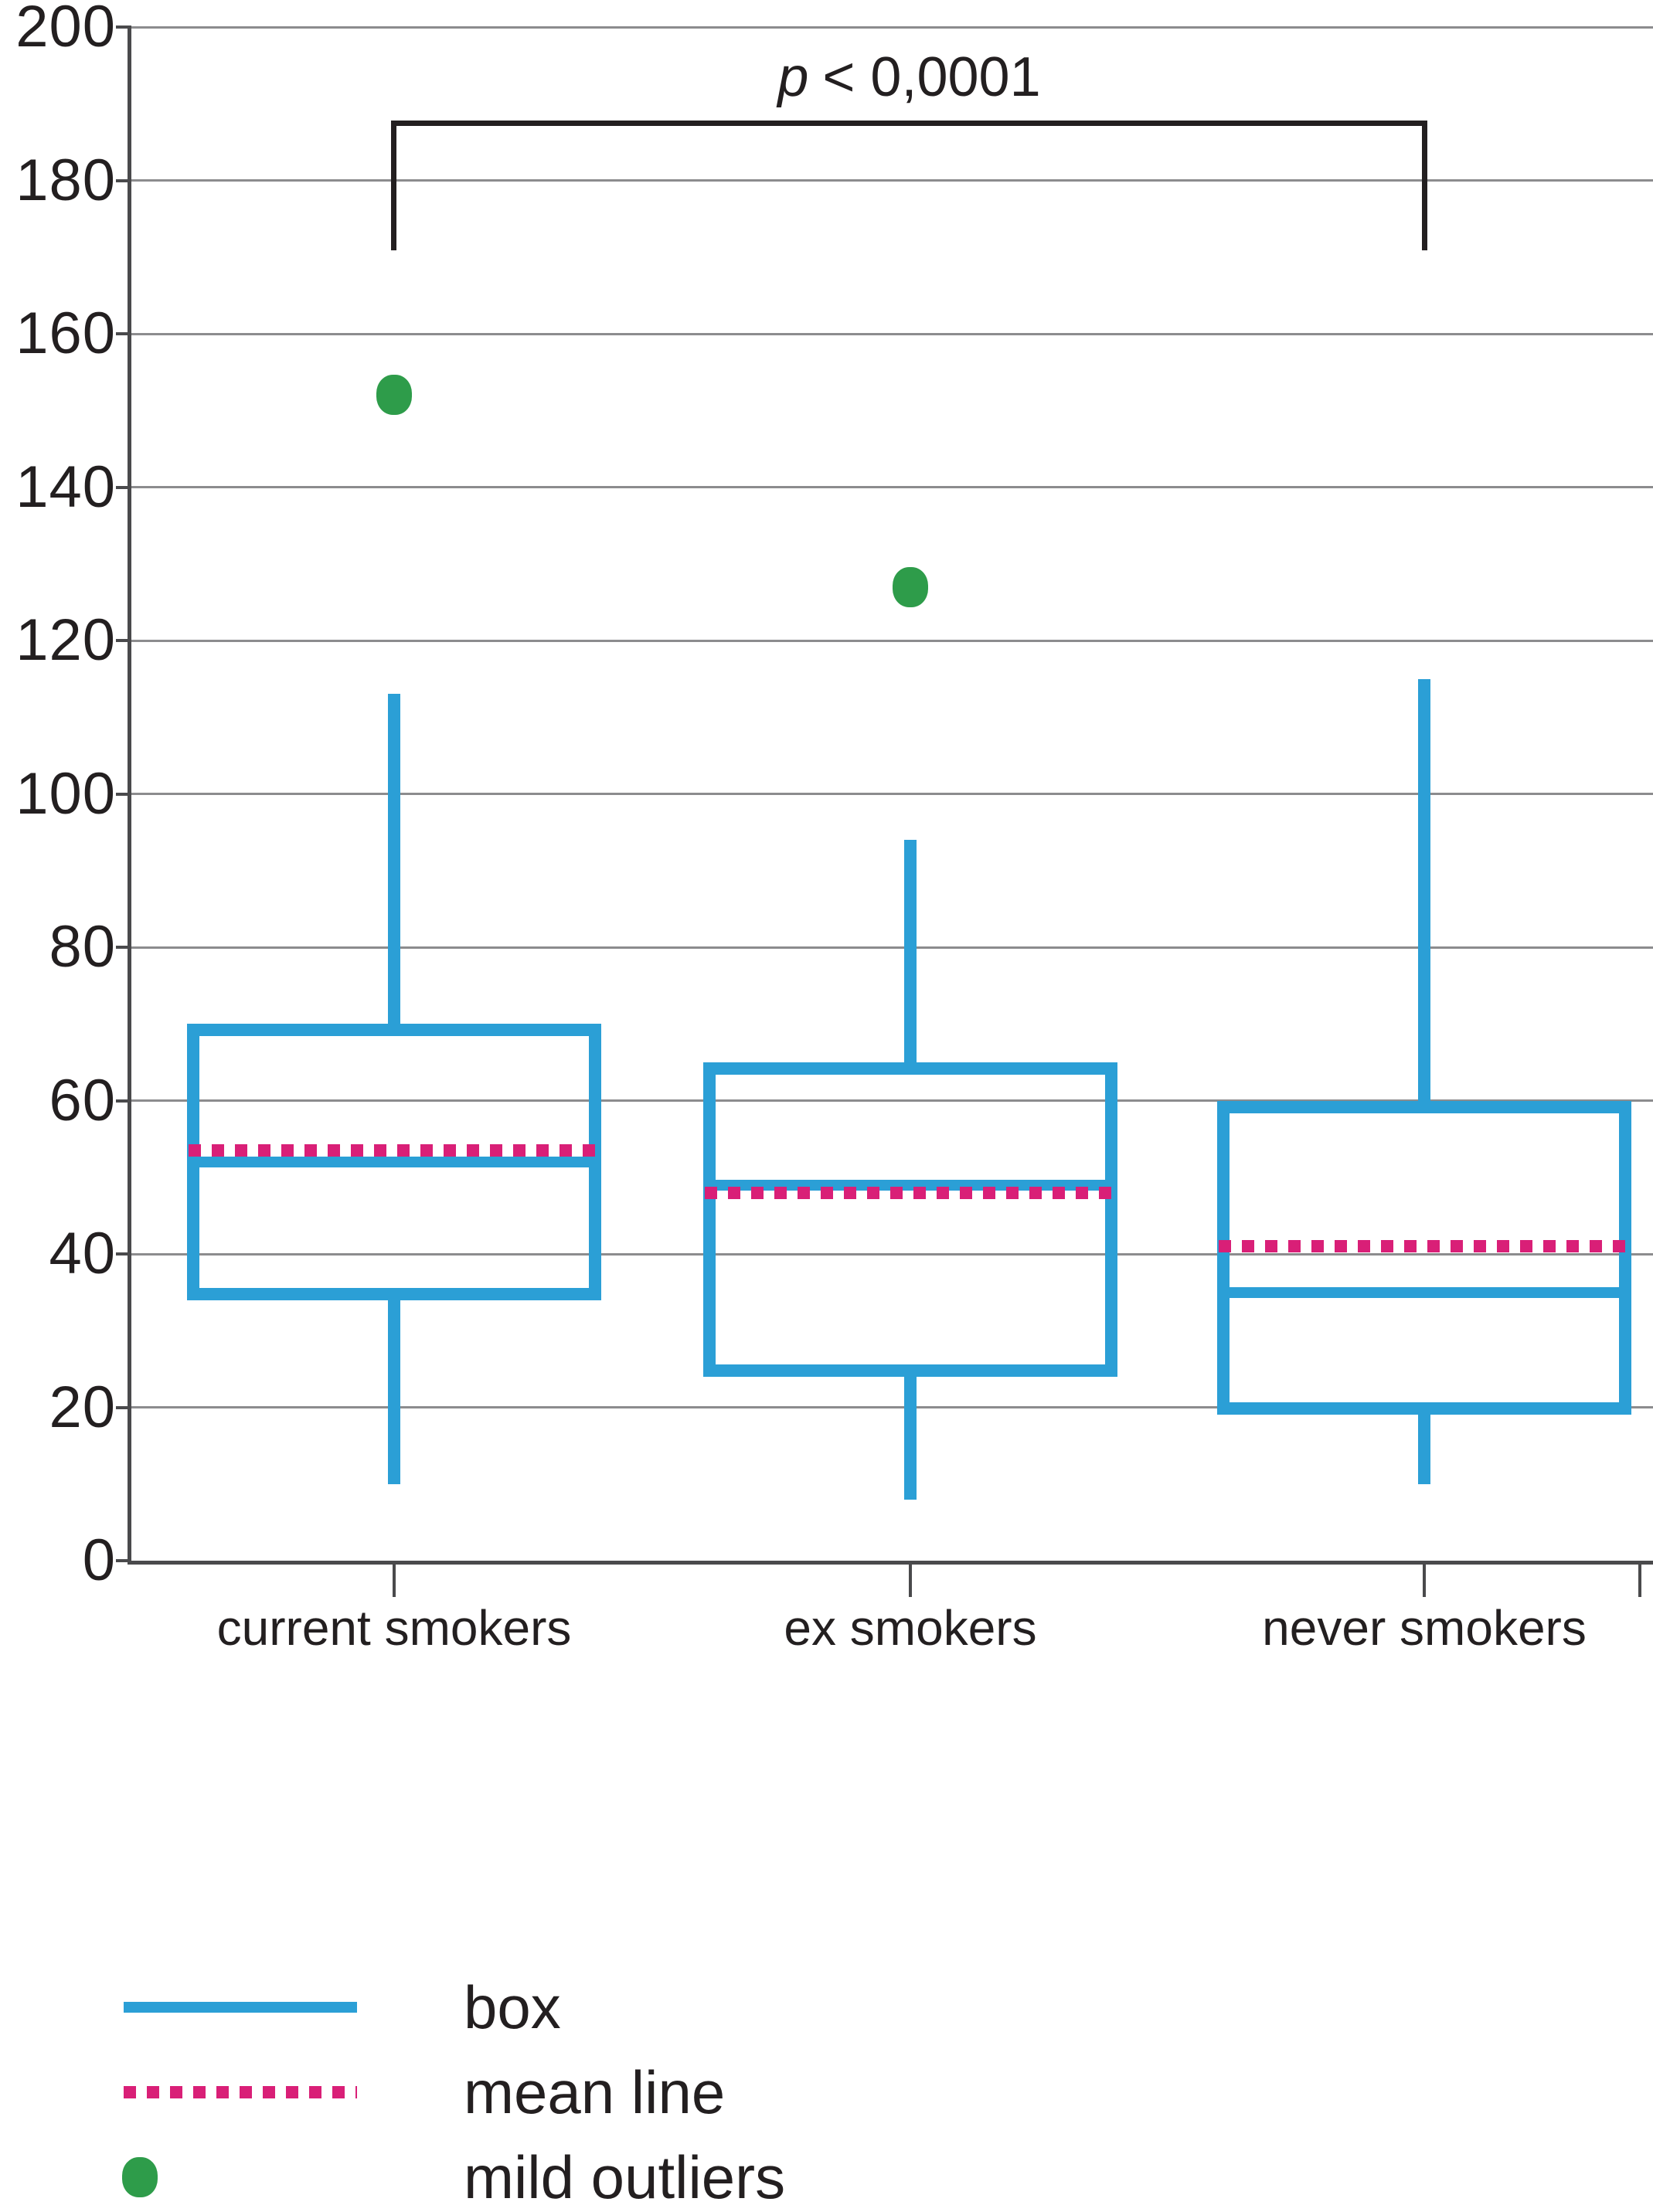 This screenshot has height=2212, width=1653. I want to click on x-tick-current-smokers, so click(394, 1581).